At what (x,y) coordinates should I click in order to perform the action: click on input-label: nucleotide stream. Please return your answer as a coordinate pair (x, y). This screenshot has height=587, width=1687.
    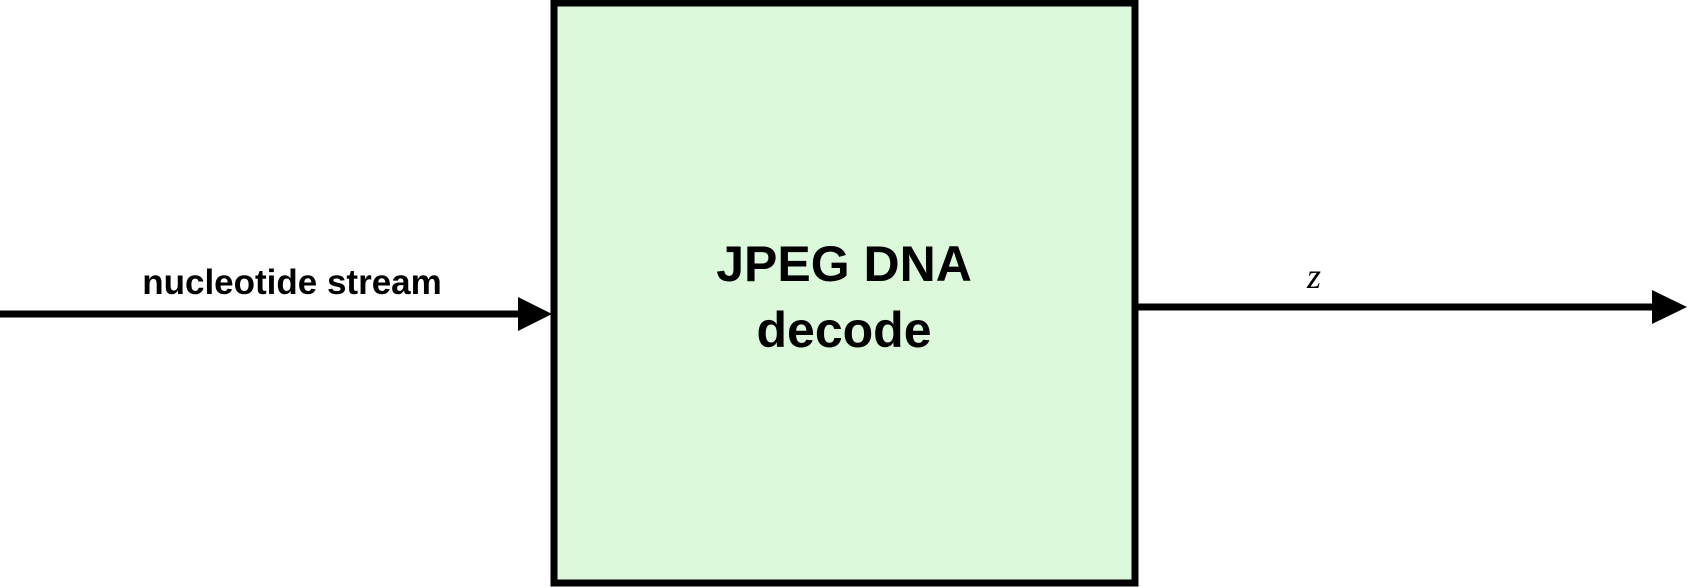
    Looking at the image, I should click on (292, 282).